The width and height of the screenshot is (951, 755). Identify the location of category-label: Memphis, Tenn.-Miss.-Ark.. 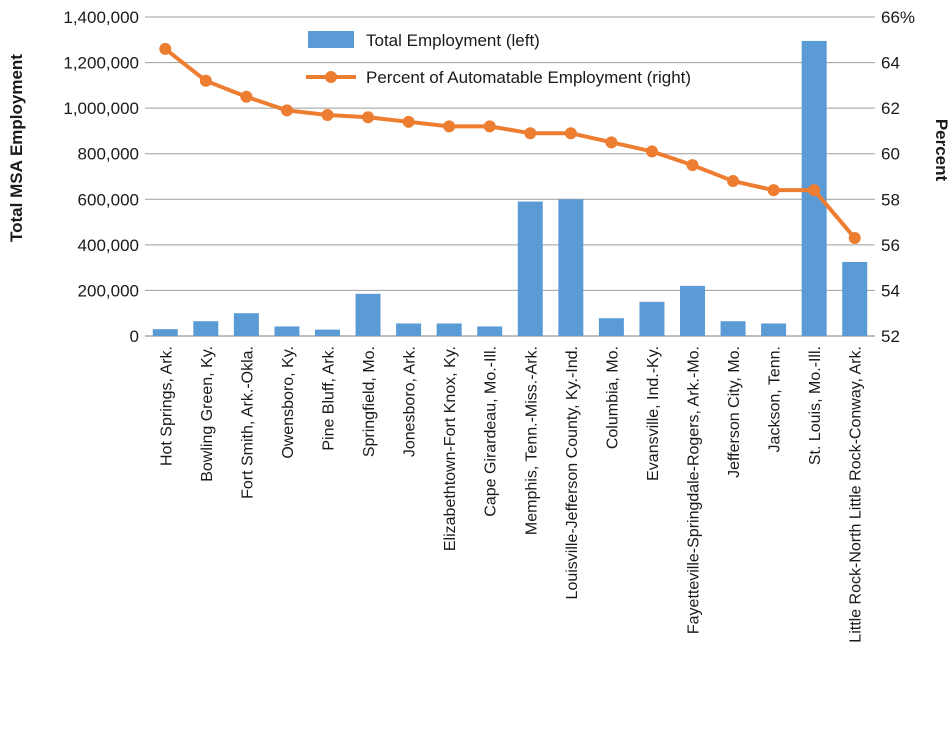
(531, 440).